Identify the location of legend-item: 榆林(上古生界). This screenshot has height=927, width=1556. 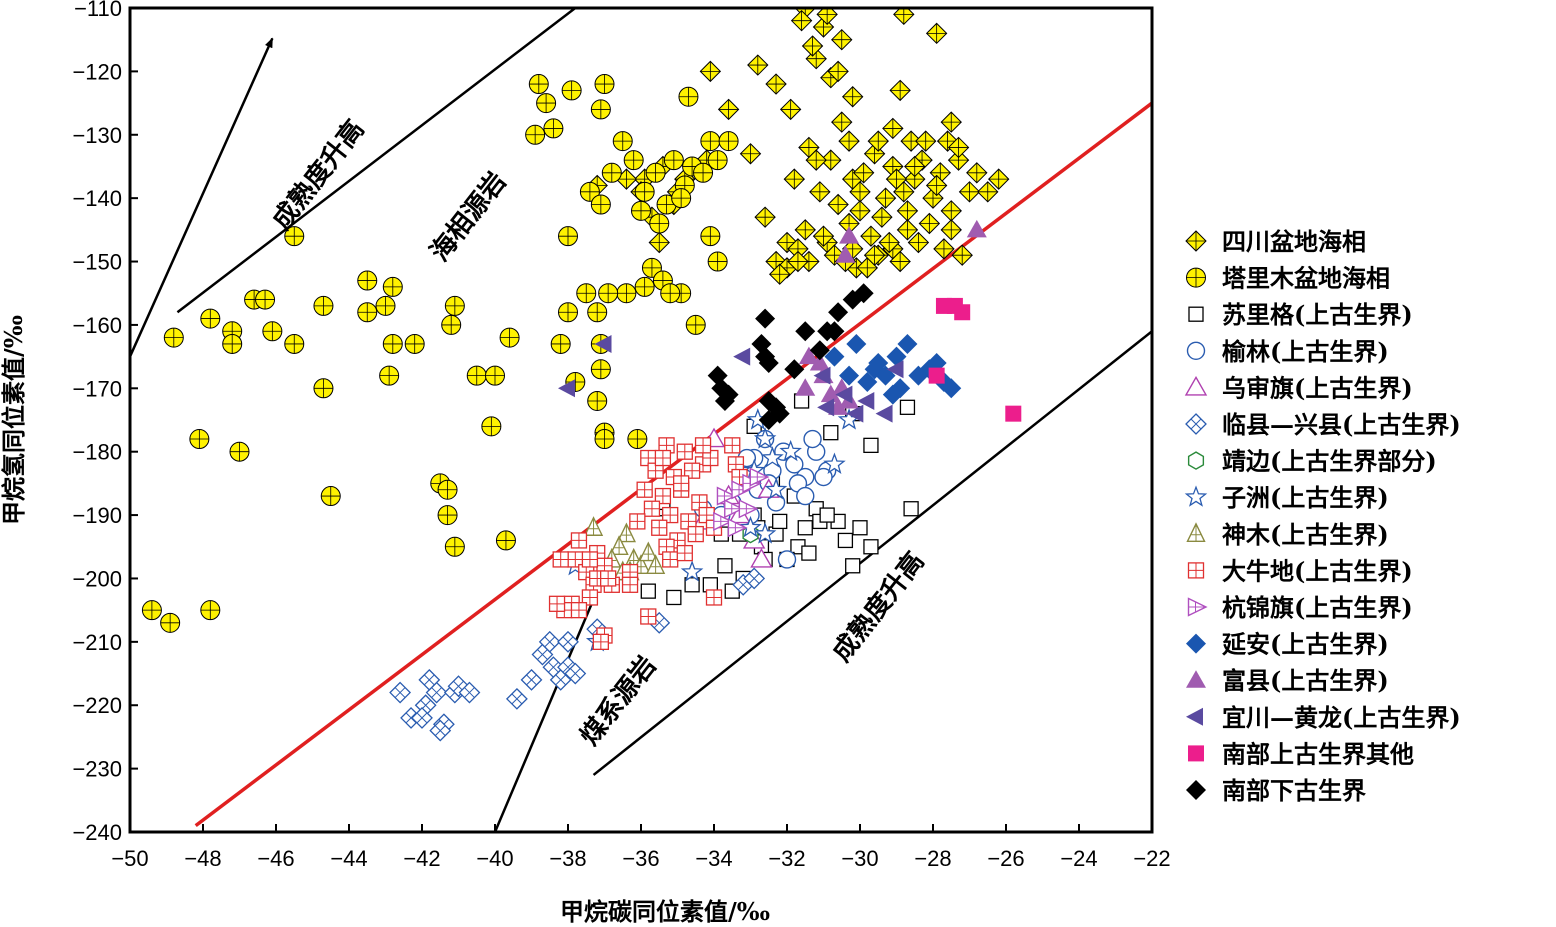
(1287, 351).